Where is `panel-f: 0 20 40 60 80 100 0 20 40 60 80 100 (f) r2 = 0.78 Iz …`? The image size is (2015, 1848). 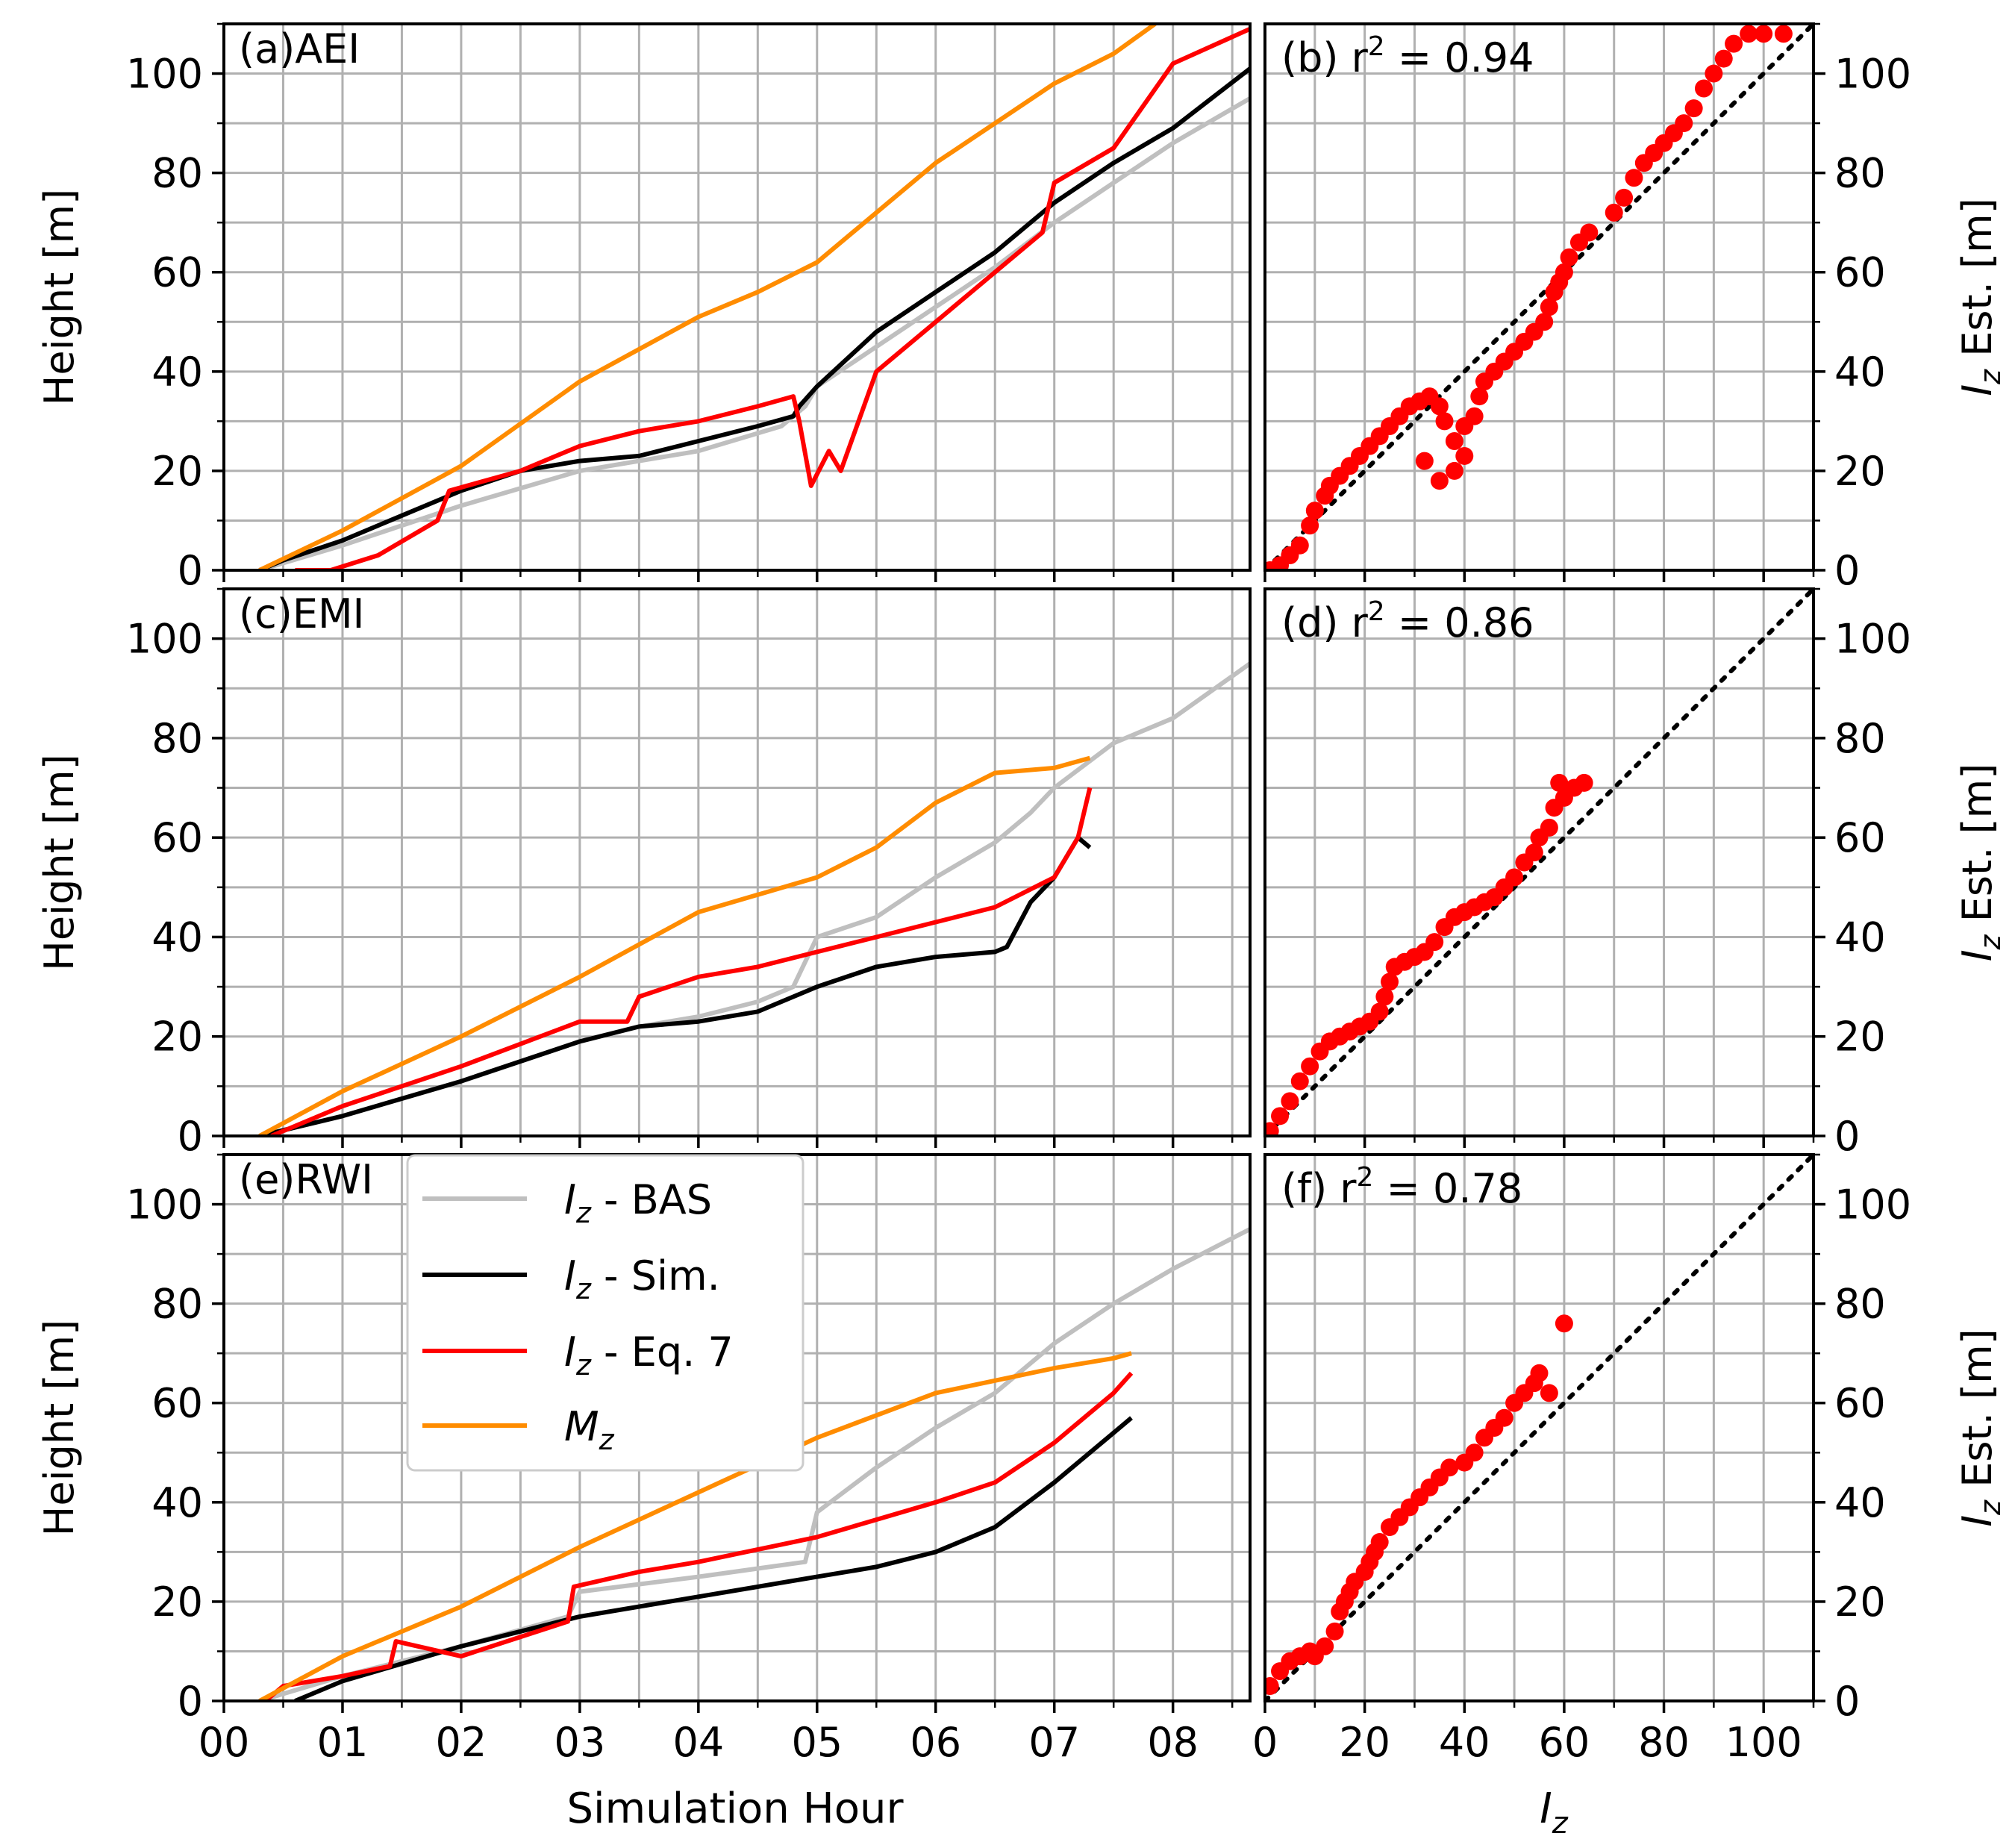
panel-f: 0 20 40 60 80 100 0 20 40 60 80 100 (f) r2 = 0.78 Iz … is located at coordinates (1629, 1459).